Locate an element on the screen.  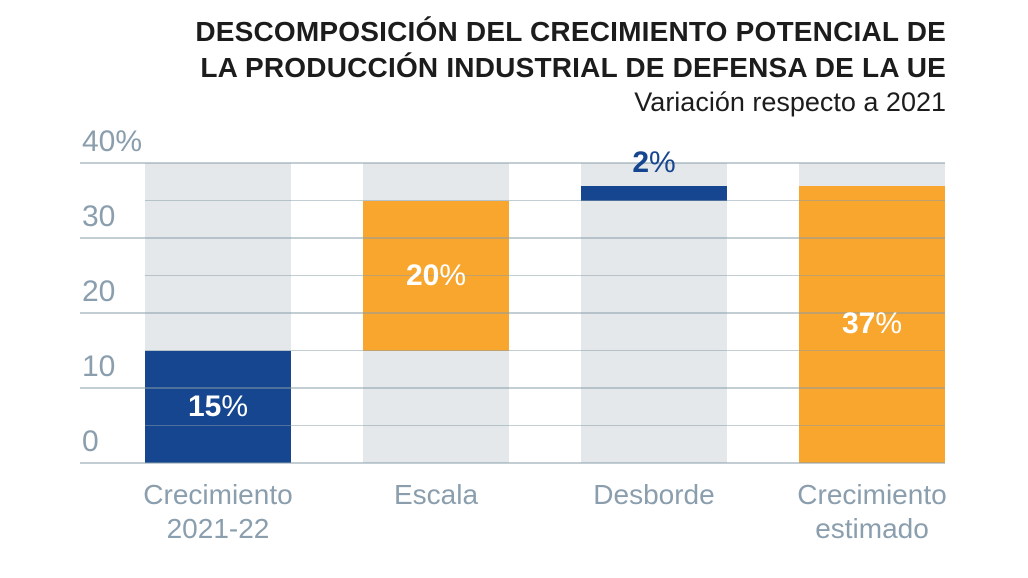
y-tick-label: 20 is located at coordinates (99, 291).